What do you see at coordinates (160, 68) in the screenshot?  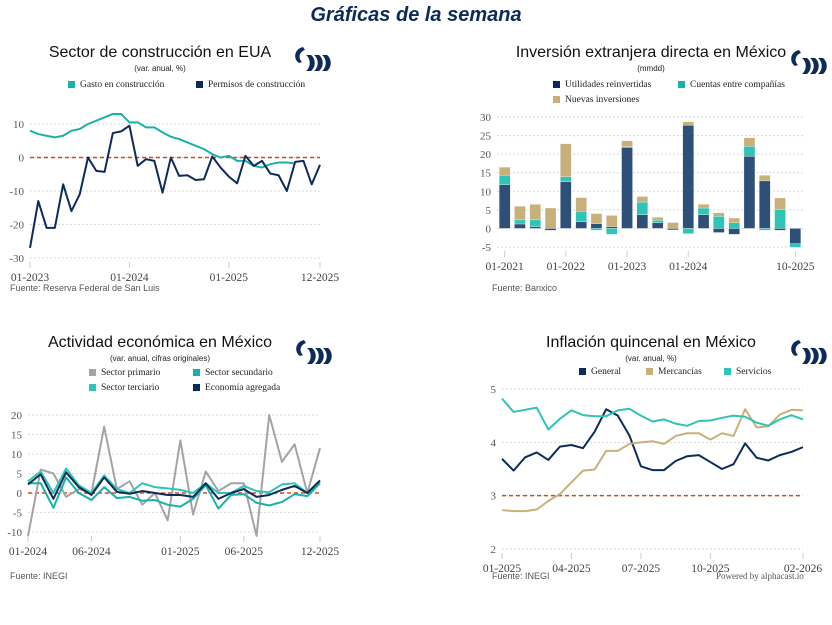 I see `chart-subtitle: (var. anual, %)` at bounding box center [160, 68].